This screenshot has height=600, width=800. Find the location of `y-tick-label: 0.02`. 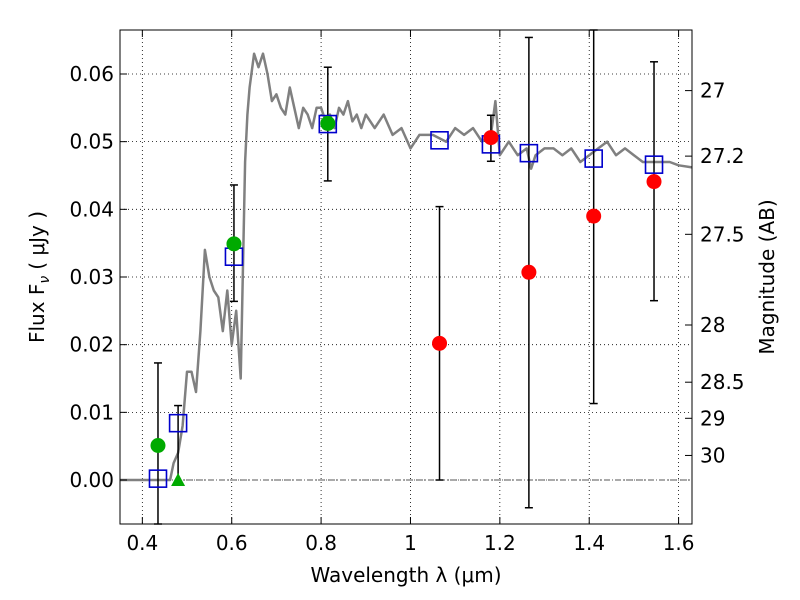

y-tick-label: 0.02 is located at coordinates (91, 345).